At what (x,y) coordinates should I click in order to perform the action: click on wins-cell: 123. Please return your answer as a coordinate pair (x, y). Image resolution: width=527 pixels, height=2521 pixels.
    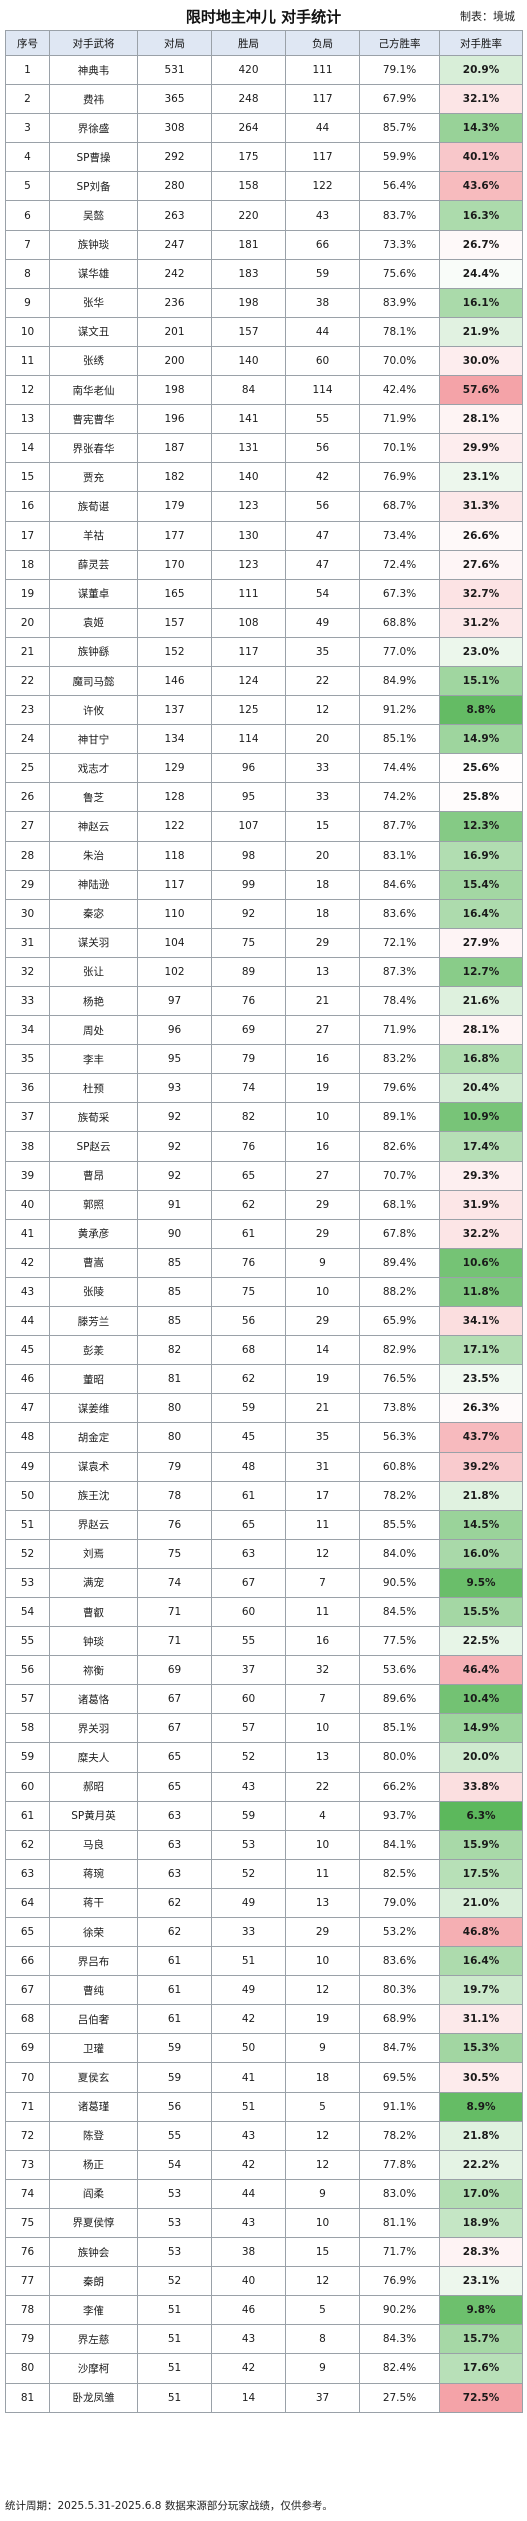
    Looking at the image, I should click on (248, 564).